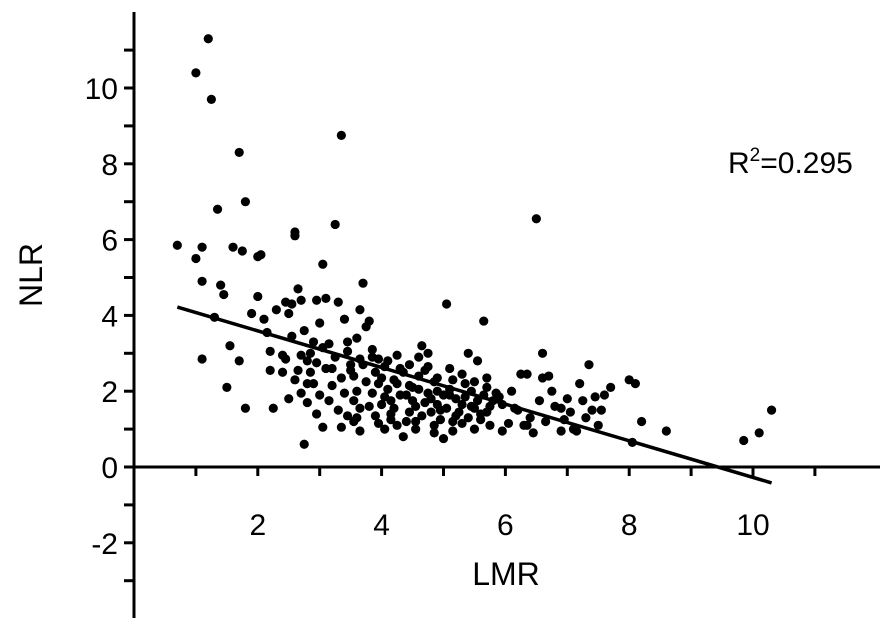 The image size is (886, 620). What do you see at coordinates (505, 525) in the screenshot?
I see `x-tick-label: 6` at bounding box center [505, 525].